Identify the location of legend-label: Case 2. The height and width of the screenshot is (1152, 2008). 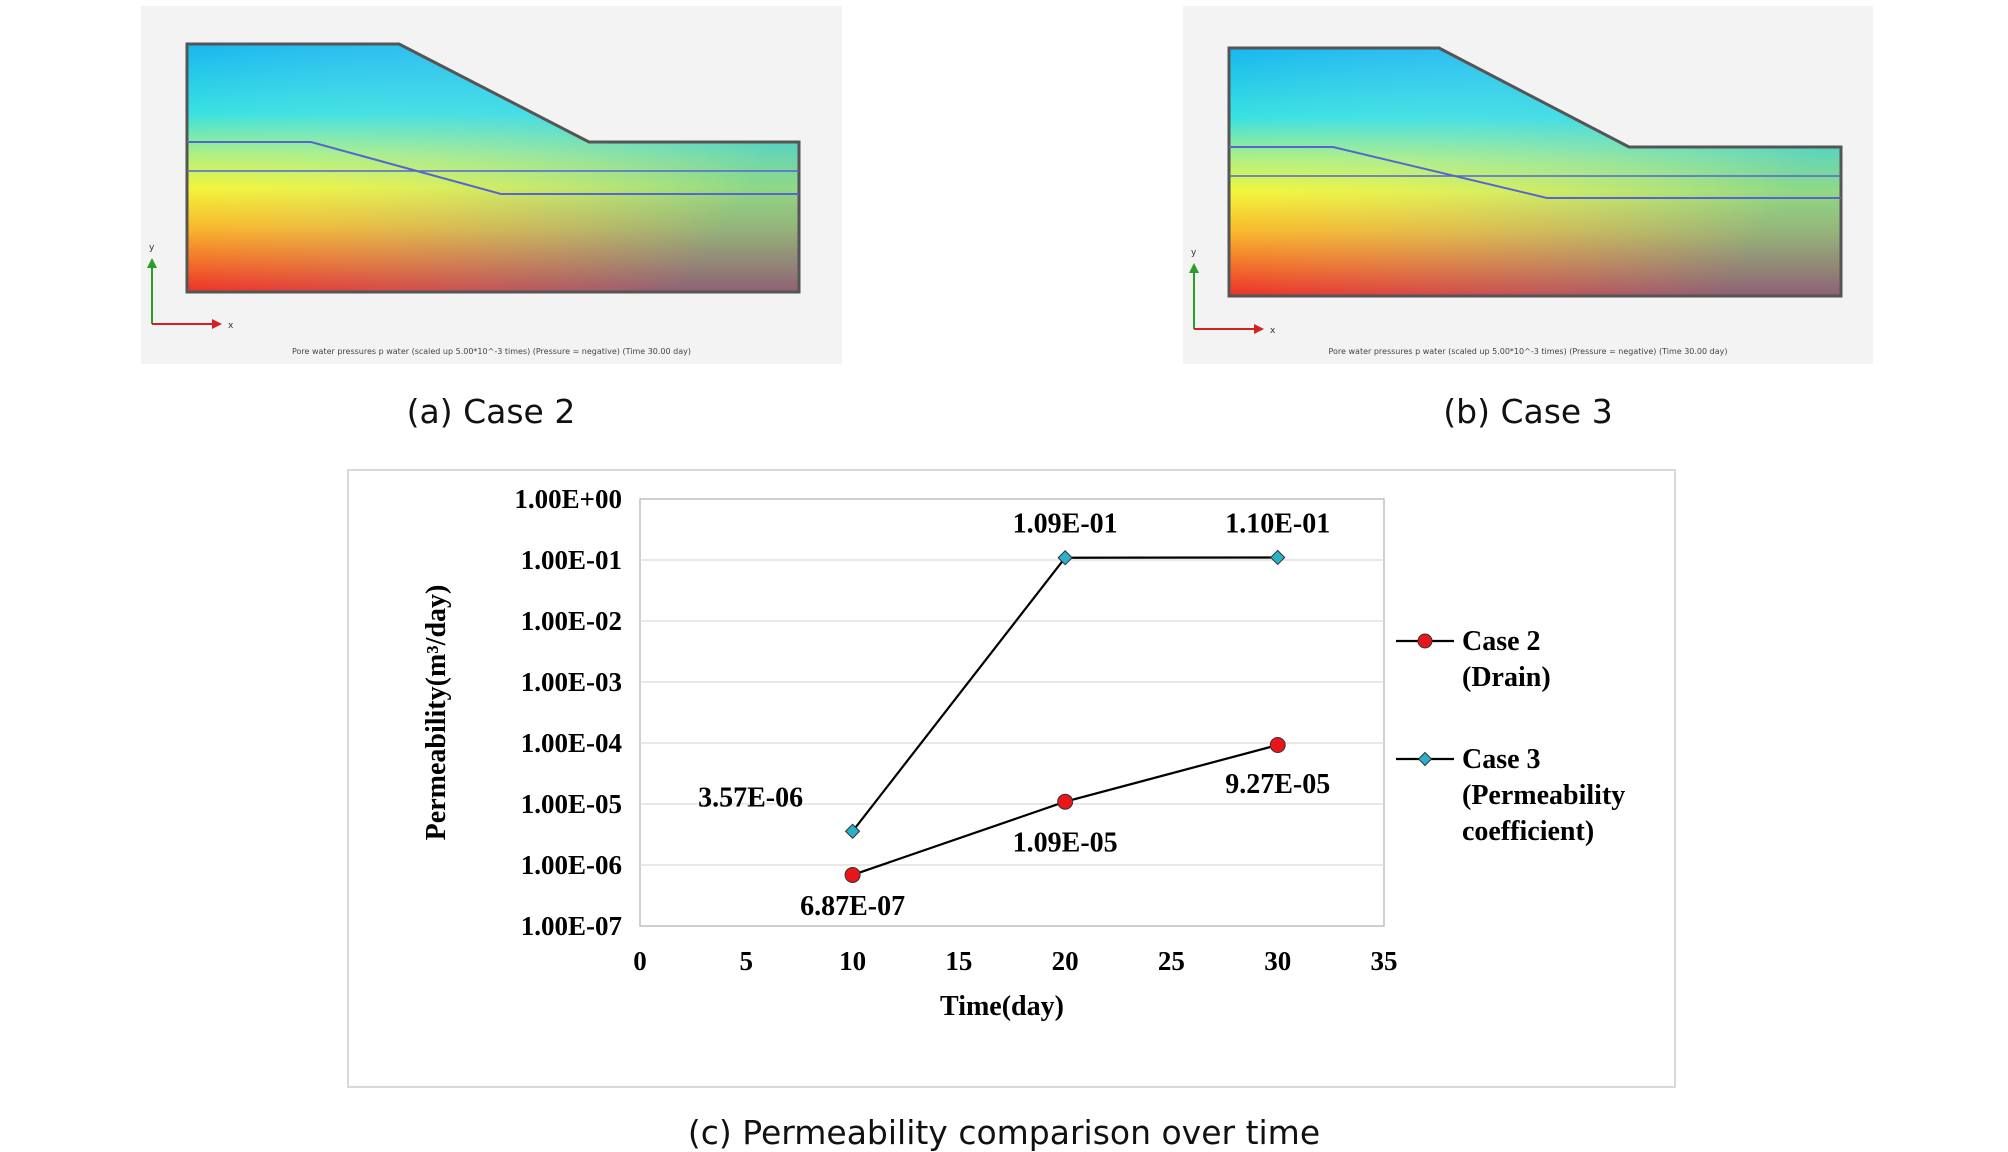
(1501, 641).